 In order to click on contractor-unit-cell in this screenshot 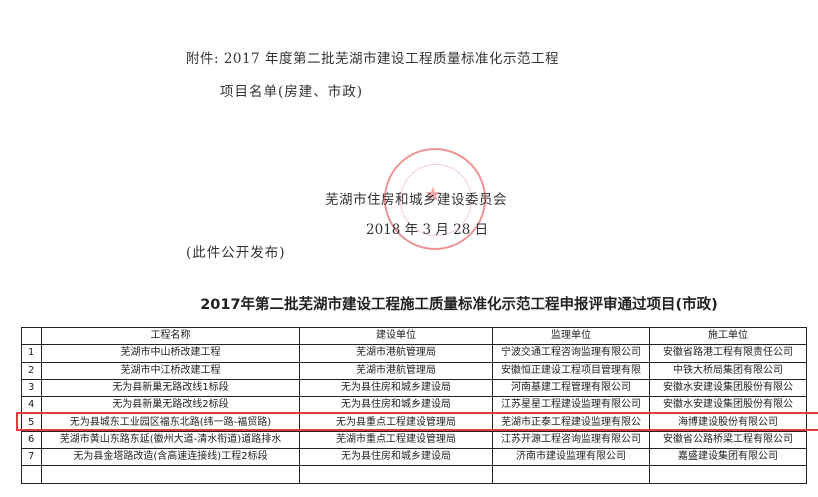, I will do `click(728, 474)`.